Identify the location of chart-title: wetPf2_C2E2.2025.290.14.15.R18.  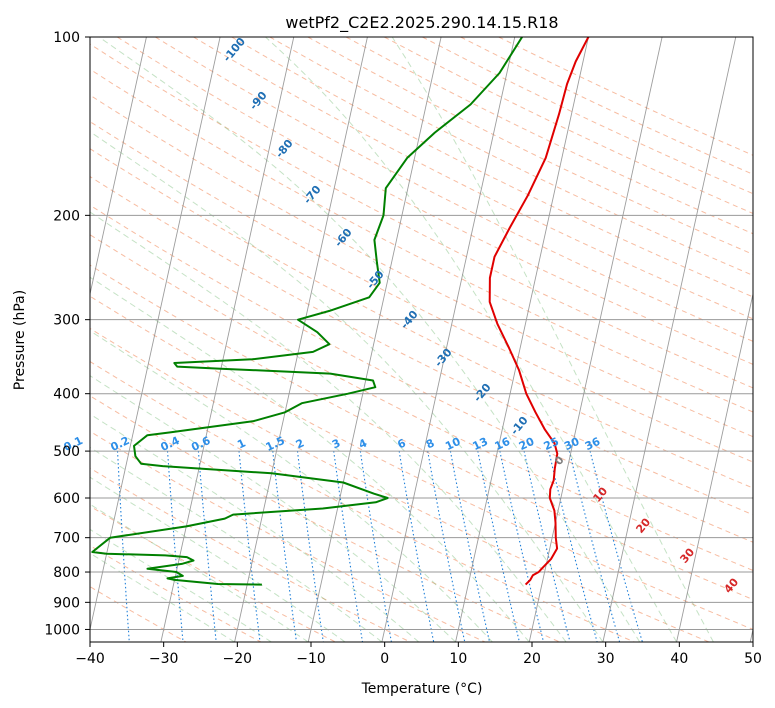
(421, 23).